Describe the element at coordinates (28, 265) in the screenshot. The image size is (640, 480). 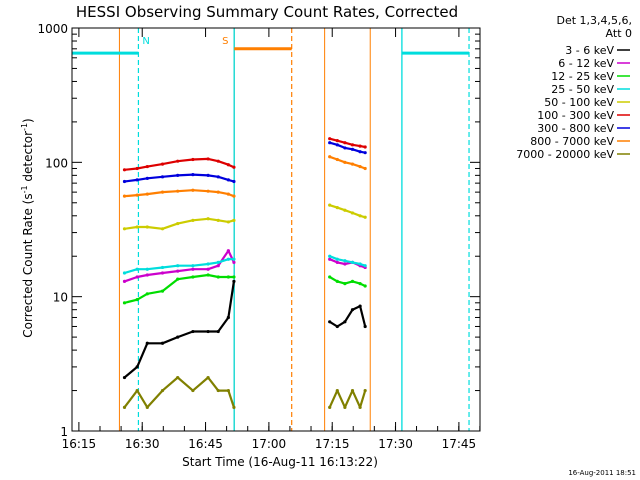
I see `y-axis-label-part: Corrected Count Rate (s` at that location.